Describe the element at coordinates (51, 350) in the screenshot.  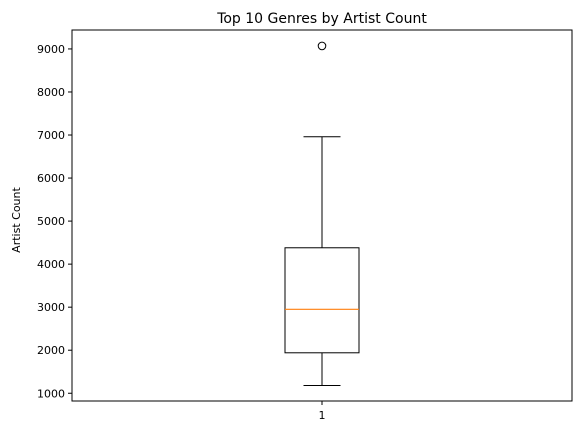
I see `y-tick-label: 2000` at that location.